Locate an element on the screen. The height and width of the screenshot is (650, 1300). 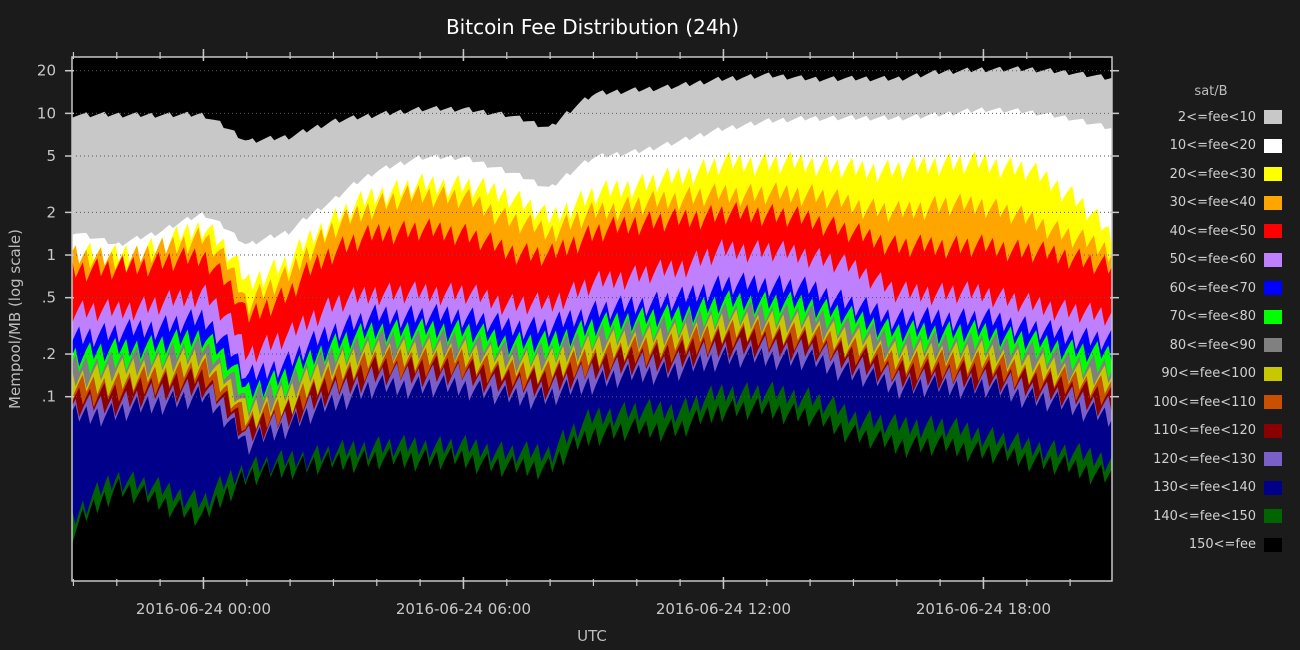
legend-item: 100<=fee<110 is located at coordinates (1216, 402).